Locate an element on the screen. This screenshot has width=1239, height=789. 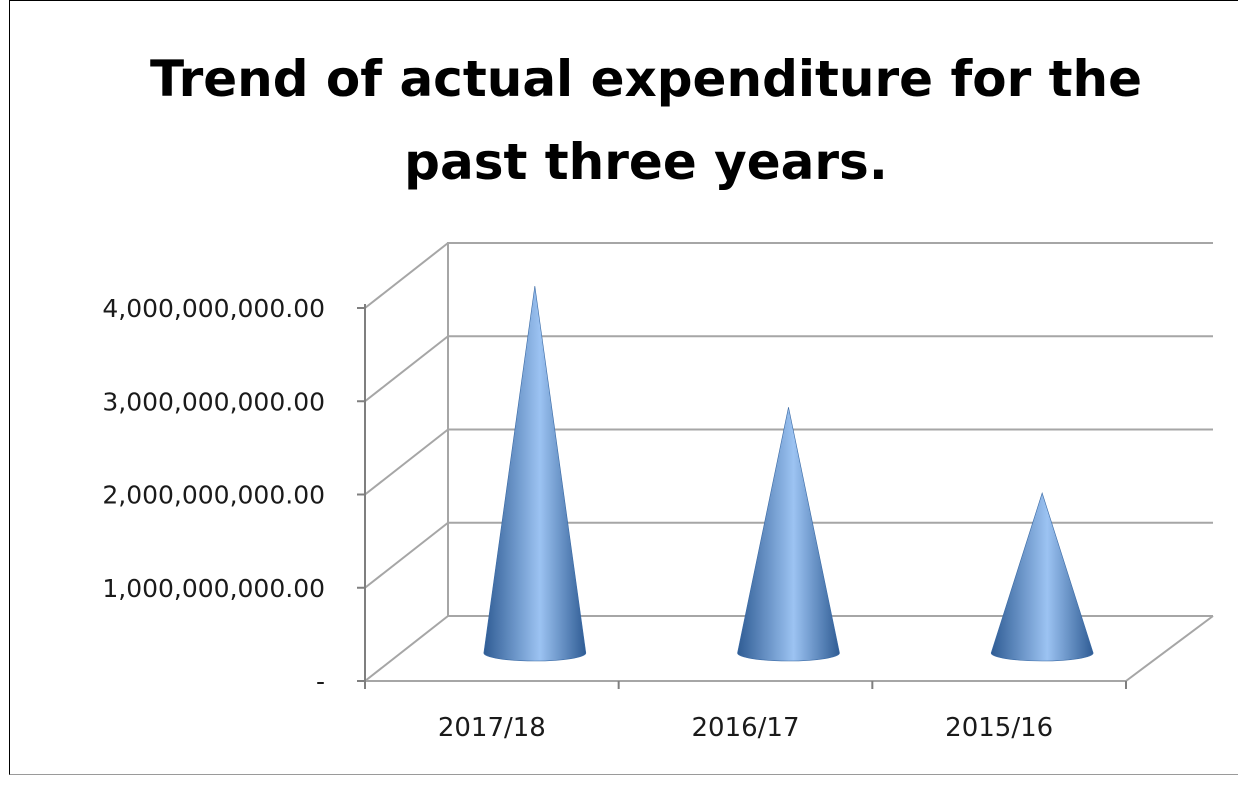
floor-right-edge is located at coordinates (1169, 648).